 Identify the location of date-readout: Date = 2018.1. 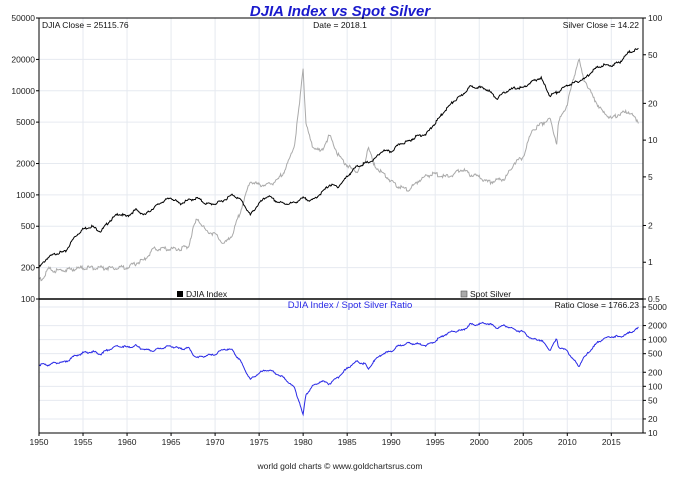
(340, 25).